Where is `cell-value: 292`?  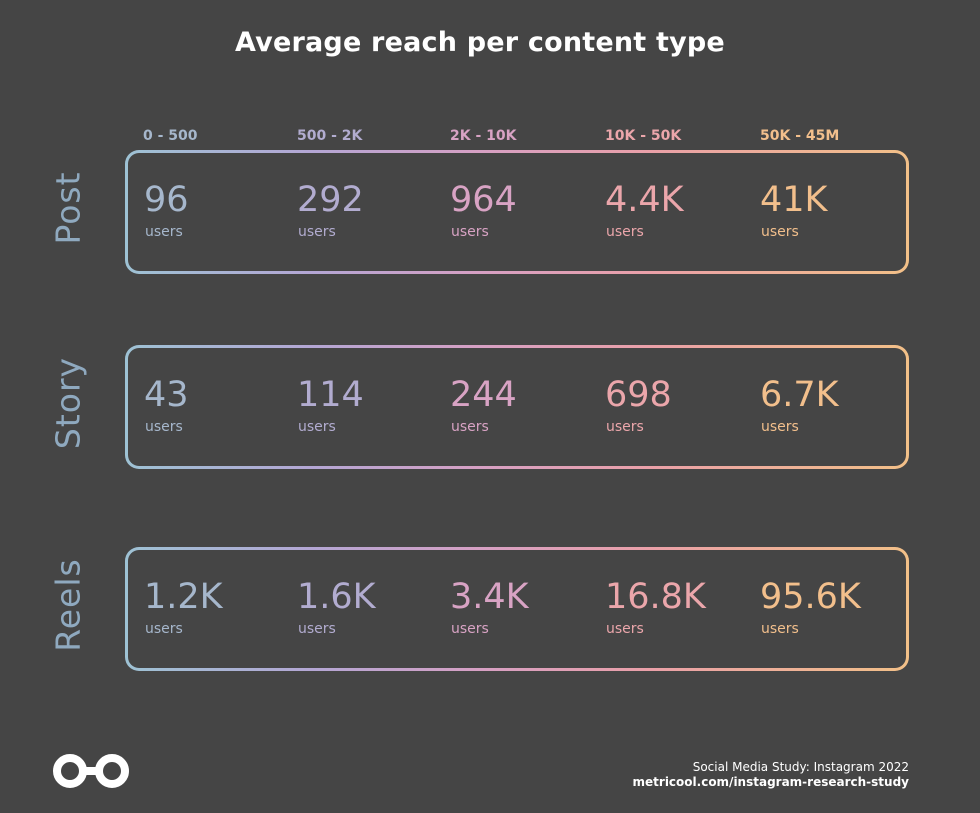 cell-value: 292 is located at coordinates (330, 200).